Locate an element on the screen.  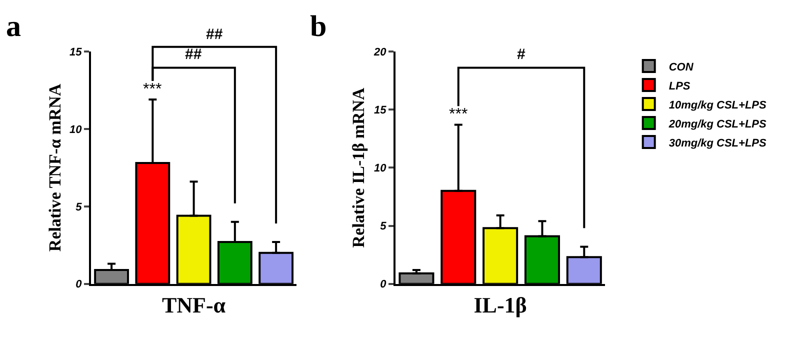
legend-label: LPS is located at coordinates (679, 86).